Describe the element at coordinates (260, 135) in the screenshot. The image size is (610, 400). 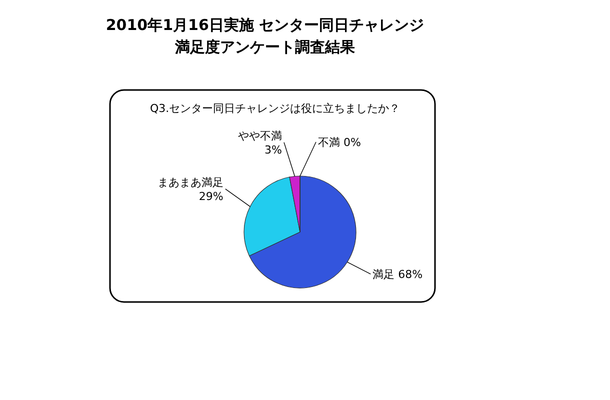
I see `slice-label: やや不満` at that location.